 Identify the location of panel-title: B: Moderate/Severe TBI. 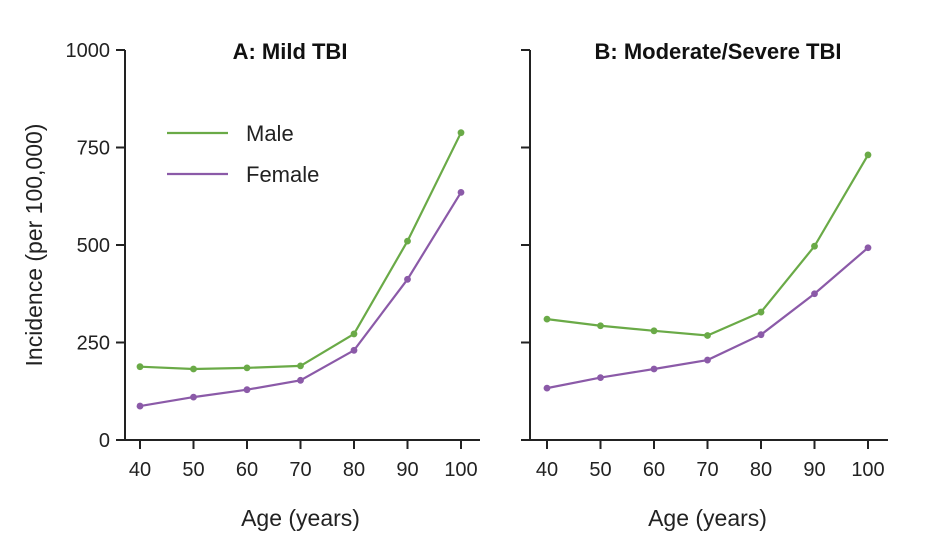
(718, 51).